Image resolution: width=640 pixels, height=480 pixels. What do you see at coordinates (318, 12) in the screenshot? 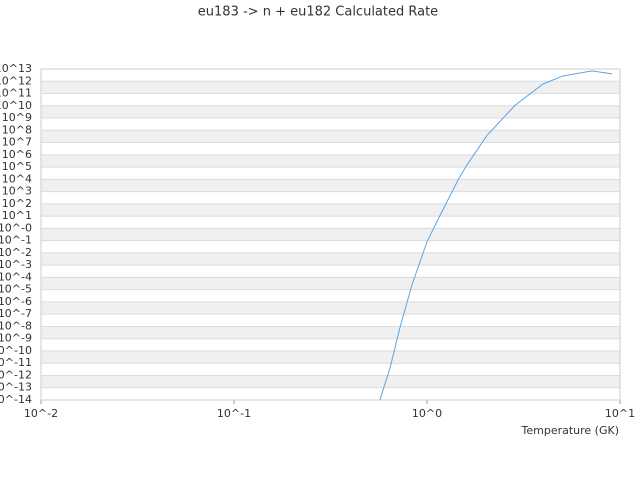
I see `chart-title: eu183 -> n + eu182 Calculated Rate` at bounding box center [318, 12].